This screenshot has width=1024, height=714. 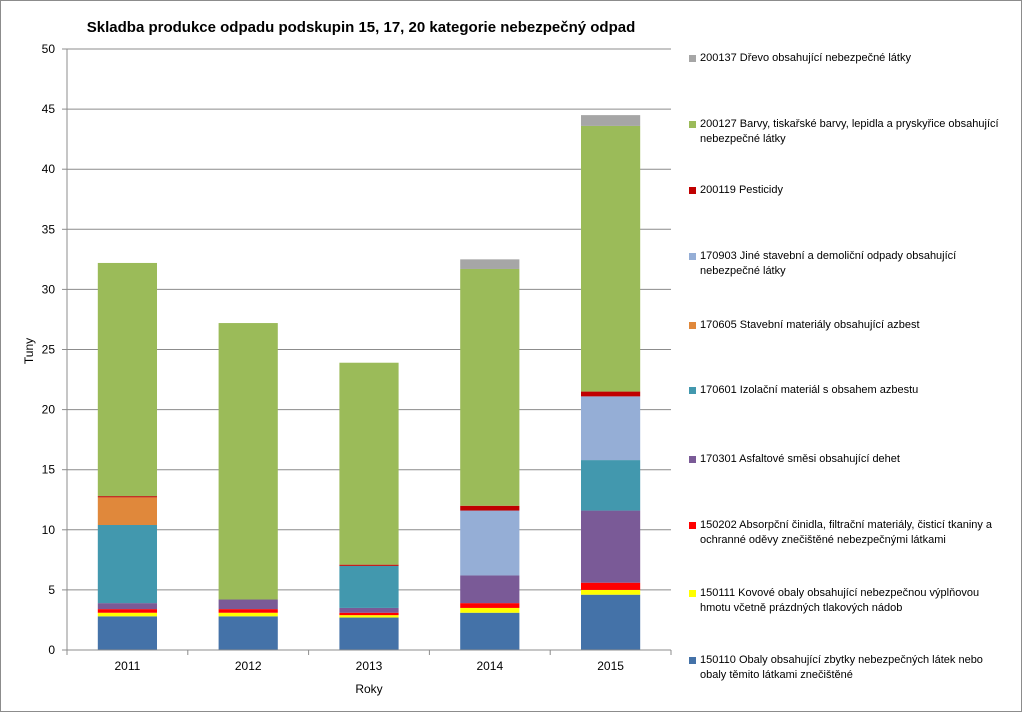 What do you see at coordinates (49, 229) in the screenshot?
I see `y-tick-label: 35` at bounding box center [49, 229].